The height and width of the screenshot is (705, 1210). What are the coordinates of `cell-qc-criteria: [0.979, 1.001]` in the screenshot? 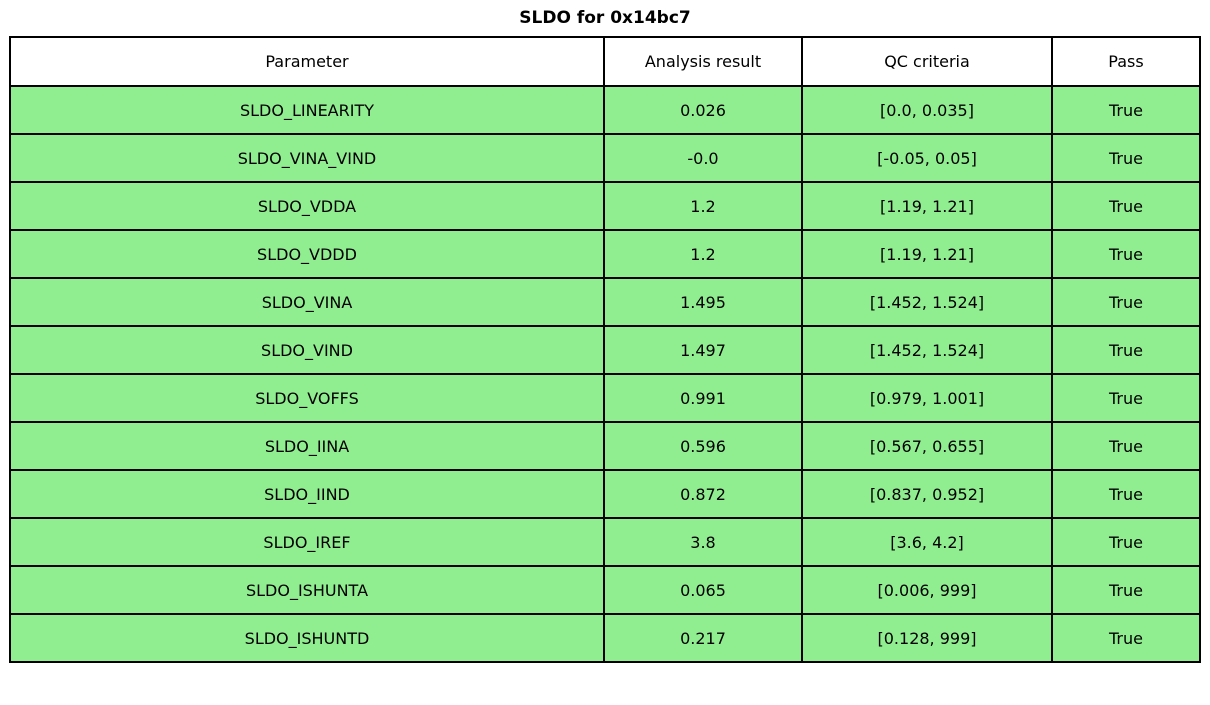 It's located at (927, 398).